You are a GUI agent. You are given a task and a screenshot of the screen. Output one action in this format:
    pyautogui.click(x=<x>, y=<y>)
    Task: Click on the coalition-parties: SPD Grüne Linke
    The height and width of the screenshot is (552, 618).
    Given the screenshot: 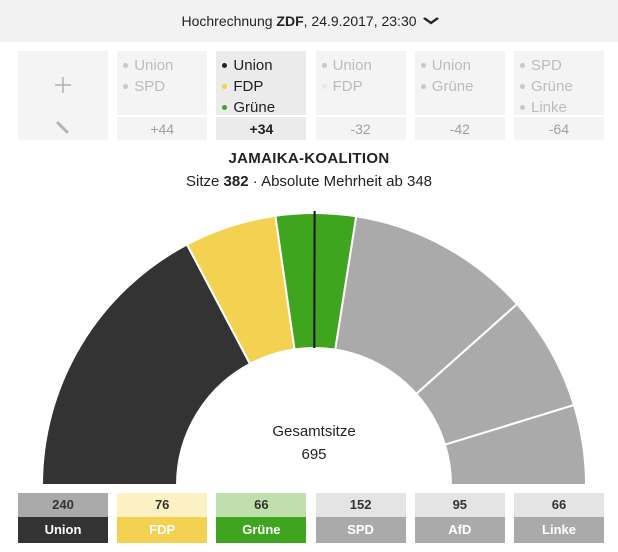 What is the action you would take?
    pyautogui.click(x=546, y=86)
    